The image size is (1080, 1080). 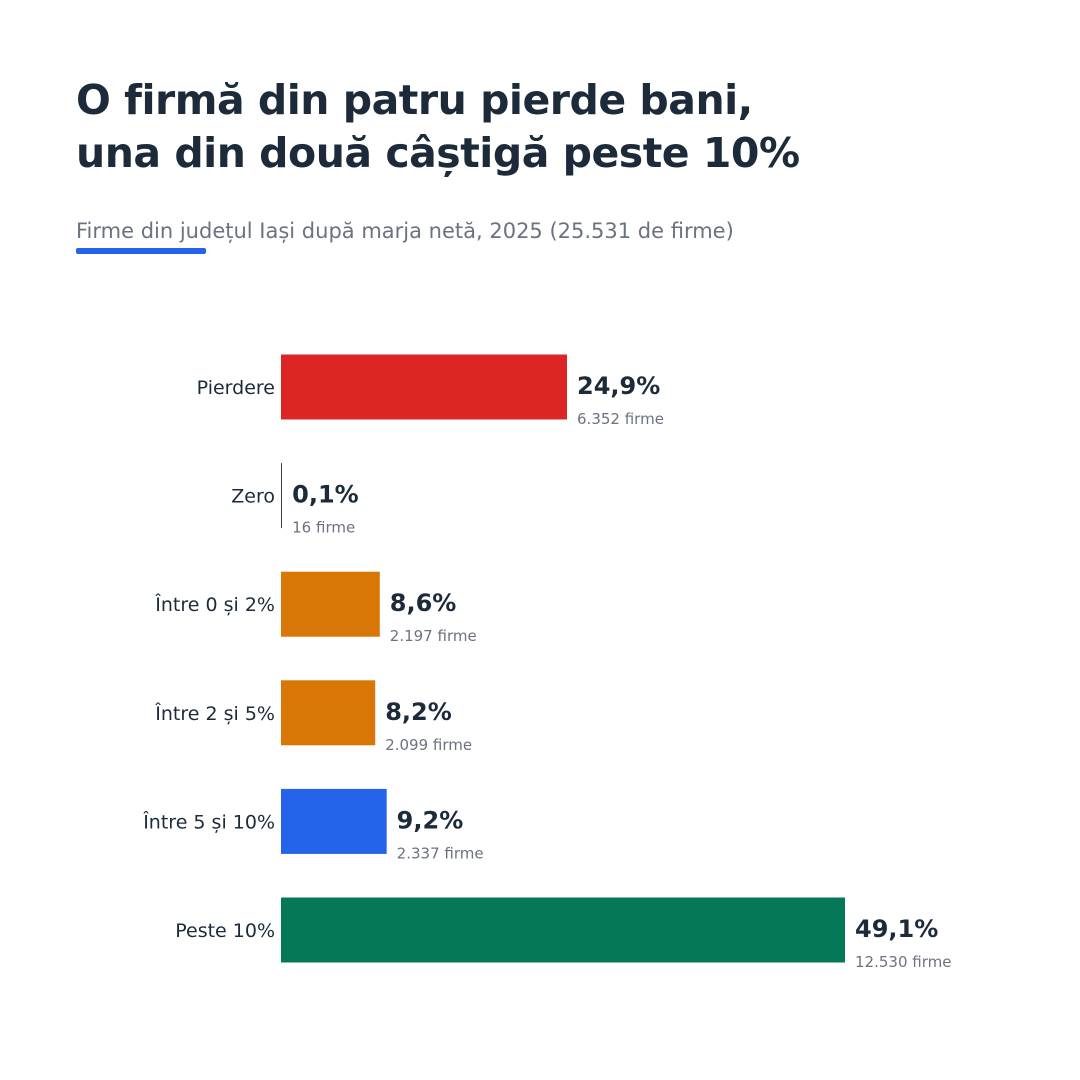 I want to click on chart-title-line-2: una din două câștigă peste 10%, so click(x=438, y=153).